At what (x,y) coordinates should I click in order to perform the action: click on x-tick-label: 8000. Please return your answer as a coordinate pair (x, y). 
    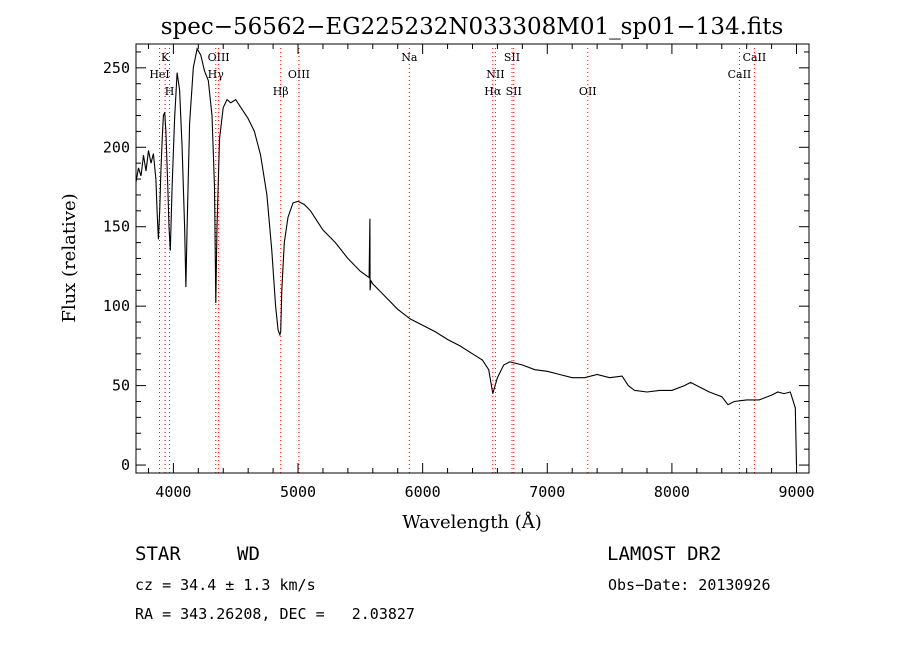
    Looking at the image, I should click on (672, 492).